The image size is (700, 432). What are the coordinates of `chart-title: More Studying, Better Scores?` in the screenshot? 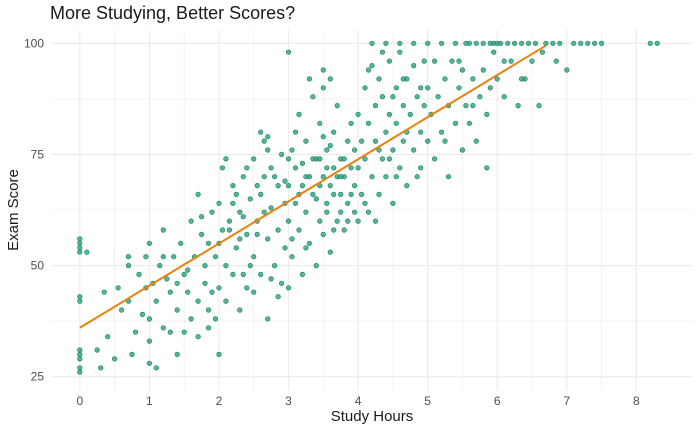 It's located at (173, 13).